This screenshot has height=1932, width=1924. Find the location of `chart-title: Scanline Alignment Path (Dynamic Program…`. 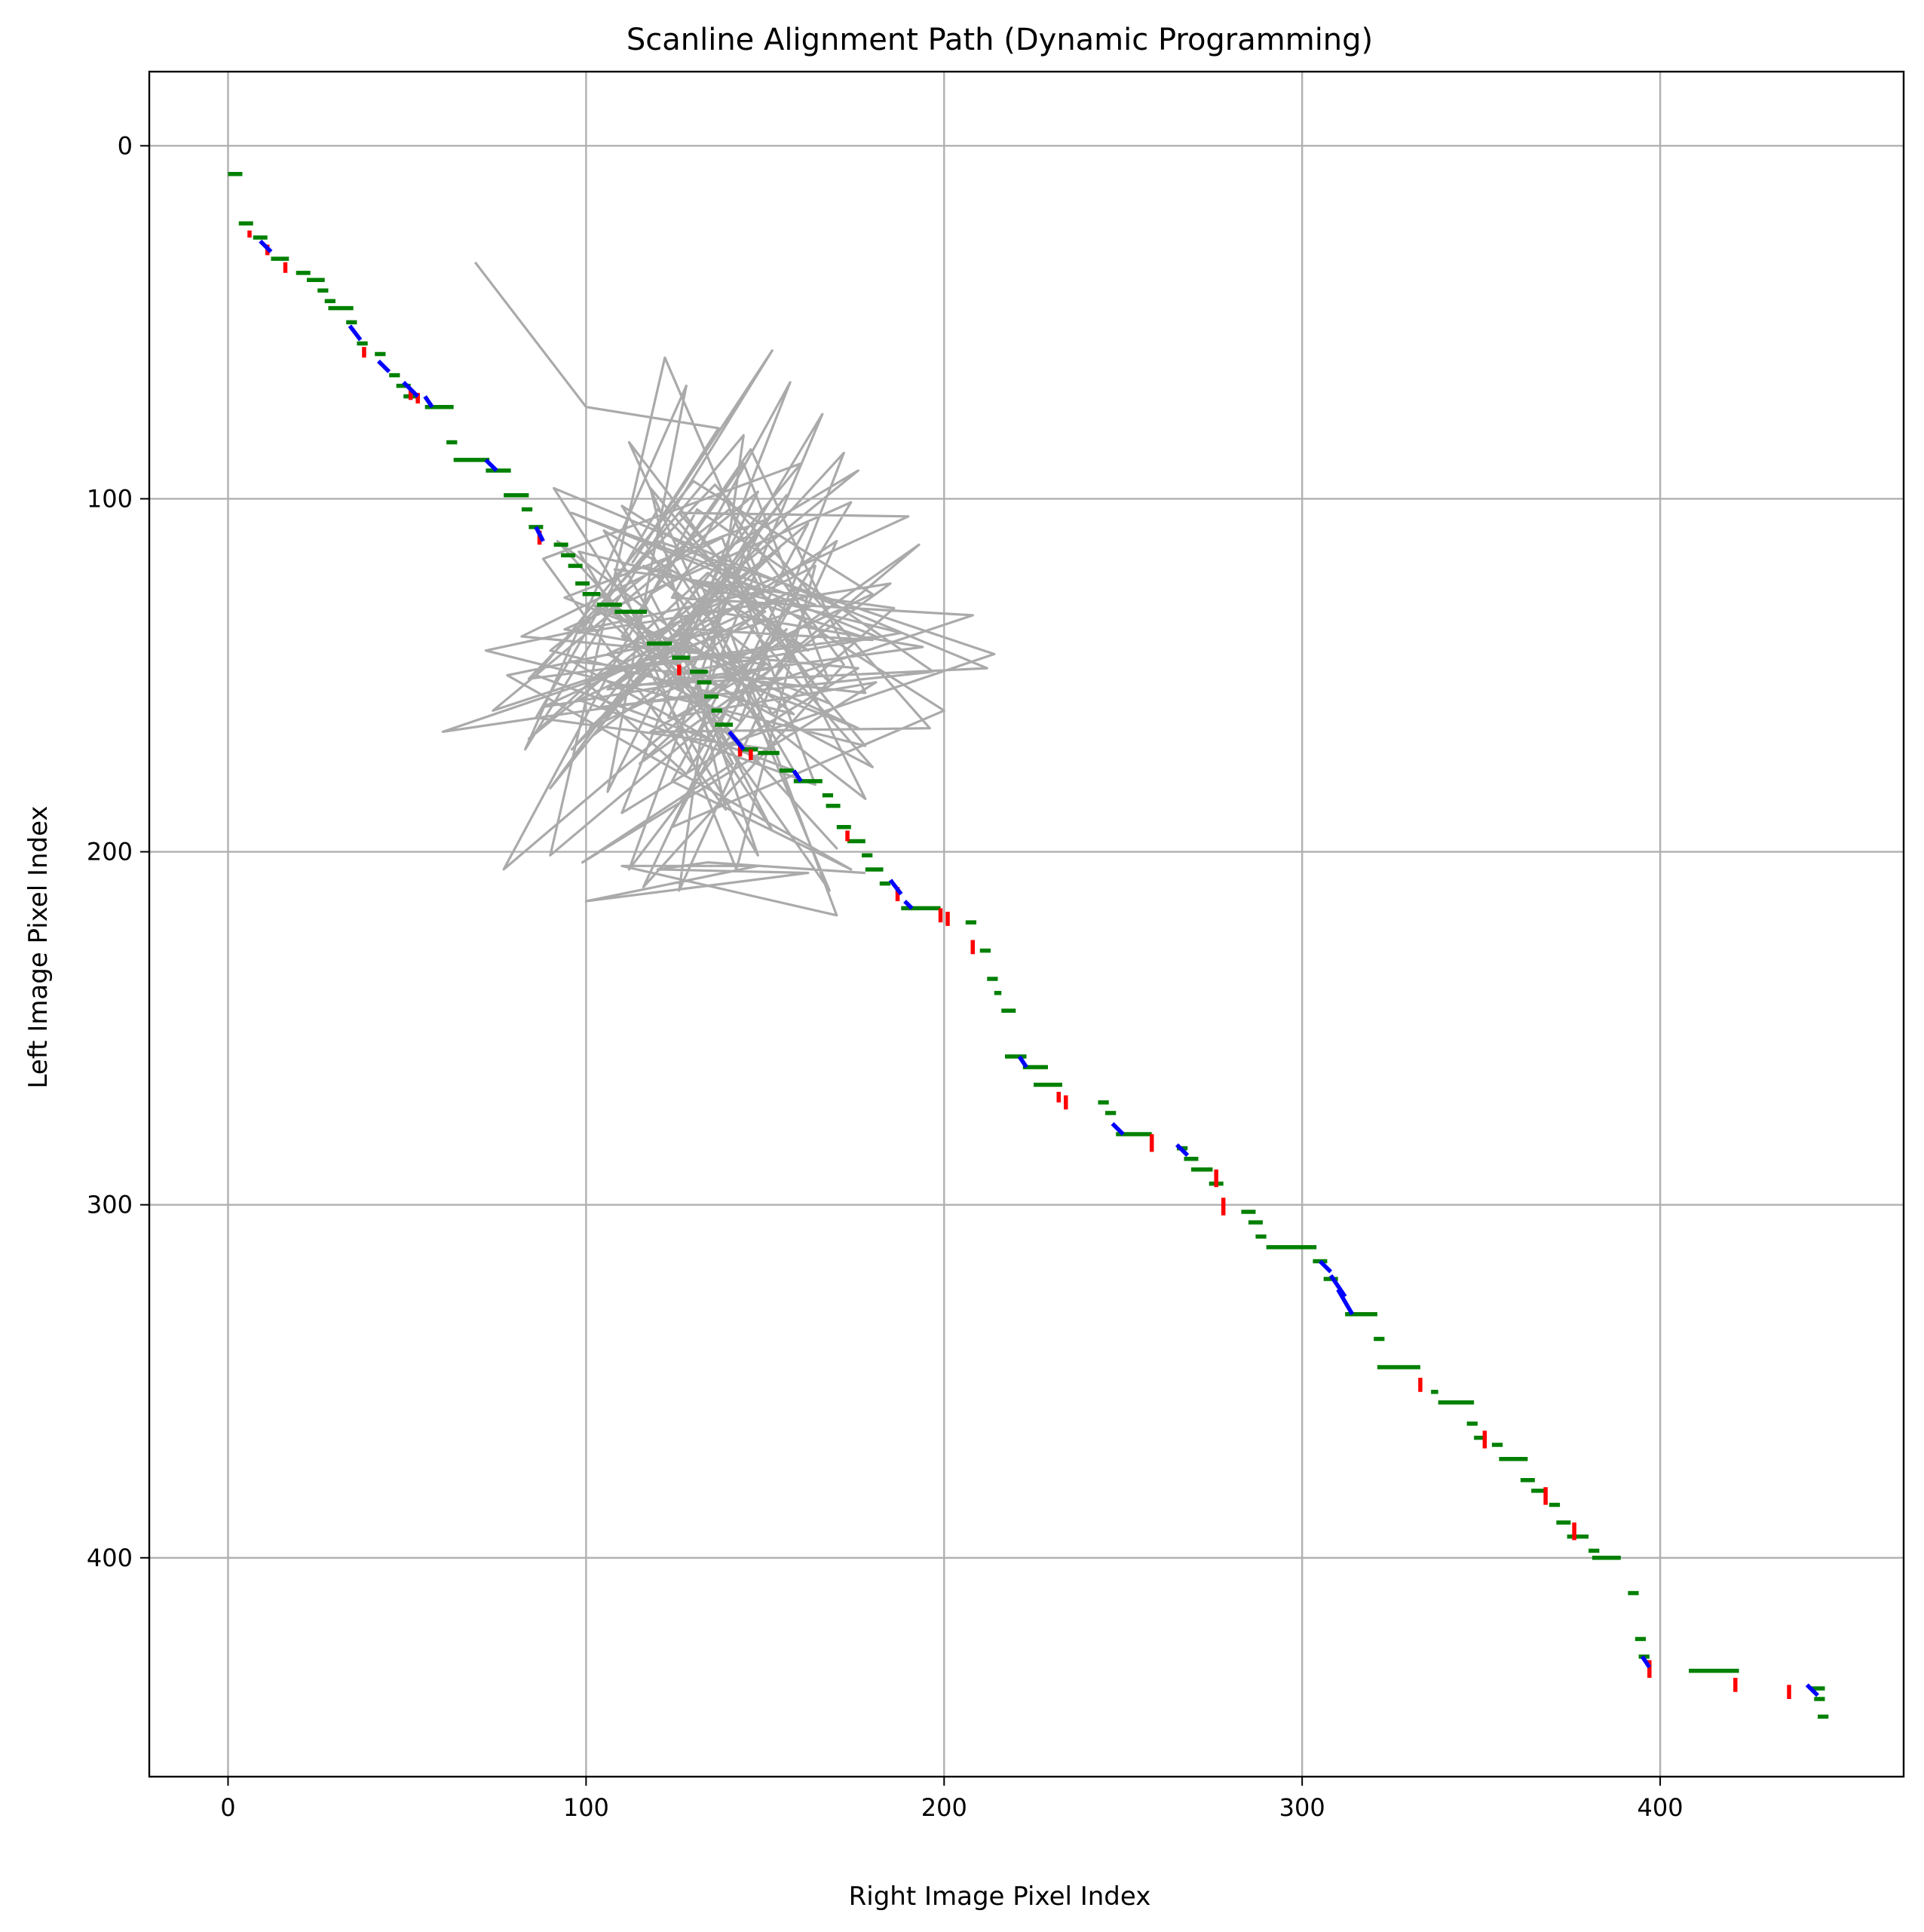

chart-title: Scanline Alignment Path (Dynamic Program… is located at coordinates (1000, 40).